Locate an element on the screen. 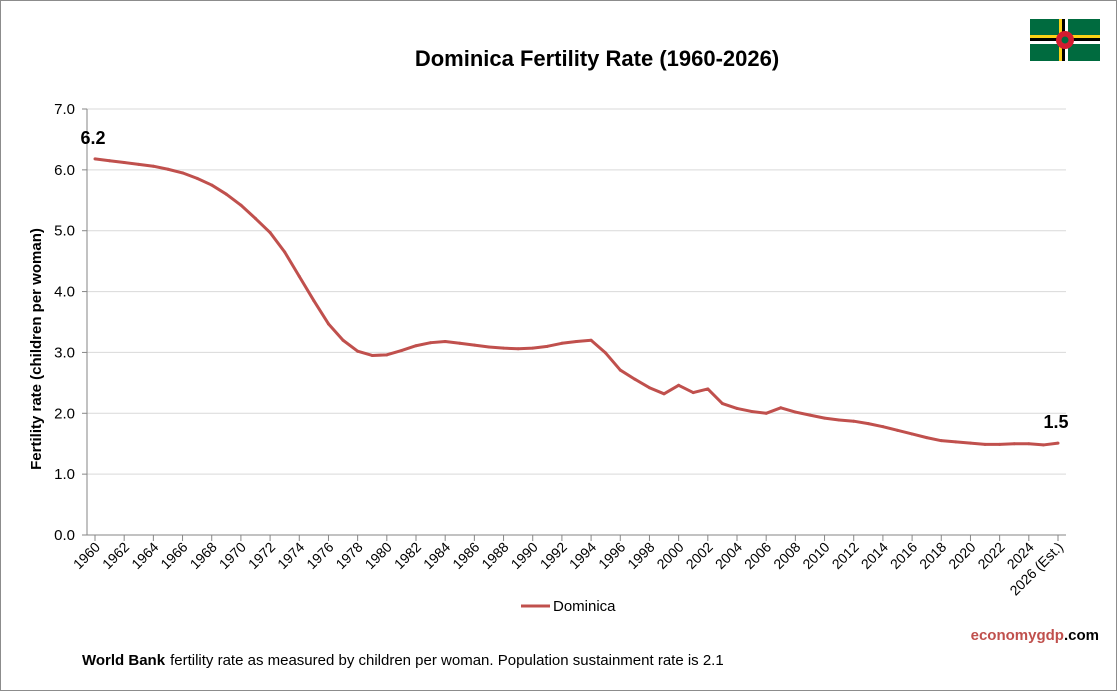  y-tick-label: 2.0 is located at coordinates (64, 413).